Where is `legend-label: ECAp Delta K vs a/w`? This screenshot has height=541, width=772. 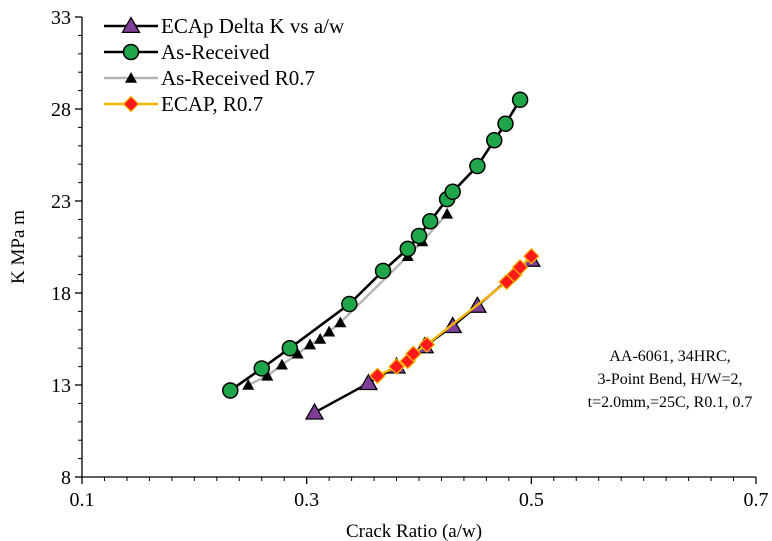
legend-label: ECAp Delta K vs a/w is located at coordinates (253, 26).